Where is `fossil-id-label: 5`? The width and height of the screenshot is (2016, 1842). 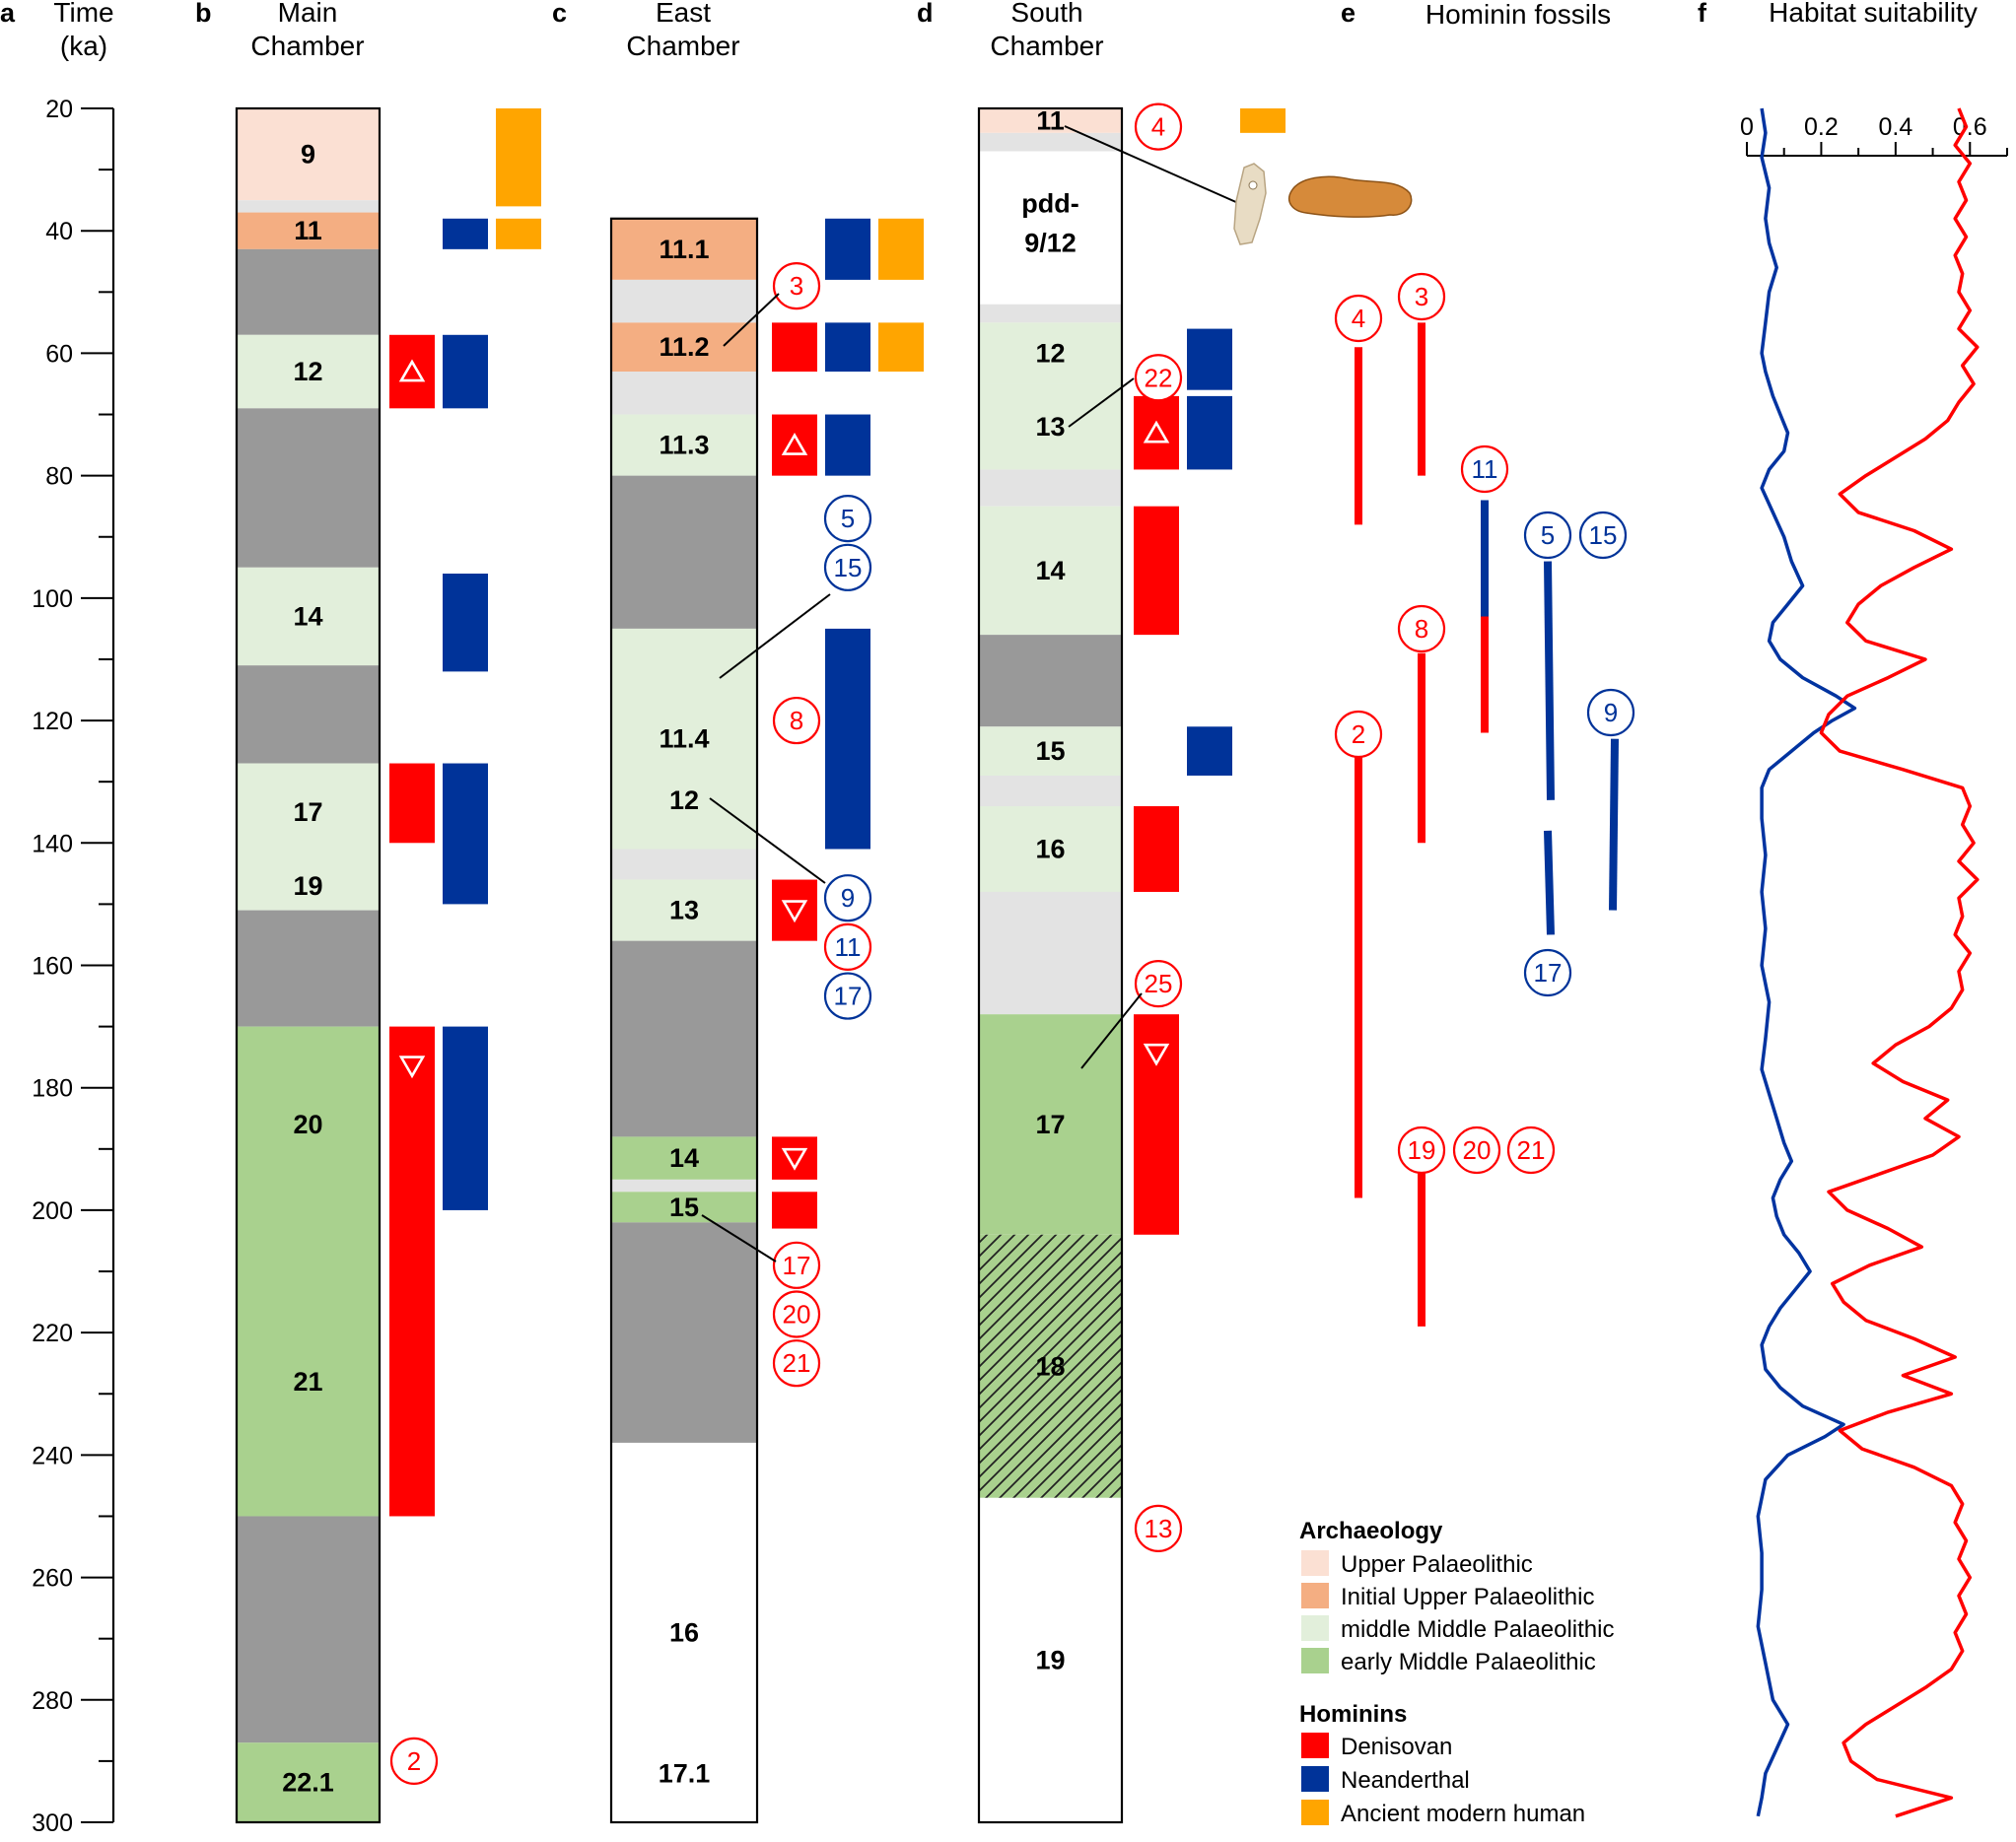
fossil-id-label: 5 is located at coordinates (848, 518).